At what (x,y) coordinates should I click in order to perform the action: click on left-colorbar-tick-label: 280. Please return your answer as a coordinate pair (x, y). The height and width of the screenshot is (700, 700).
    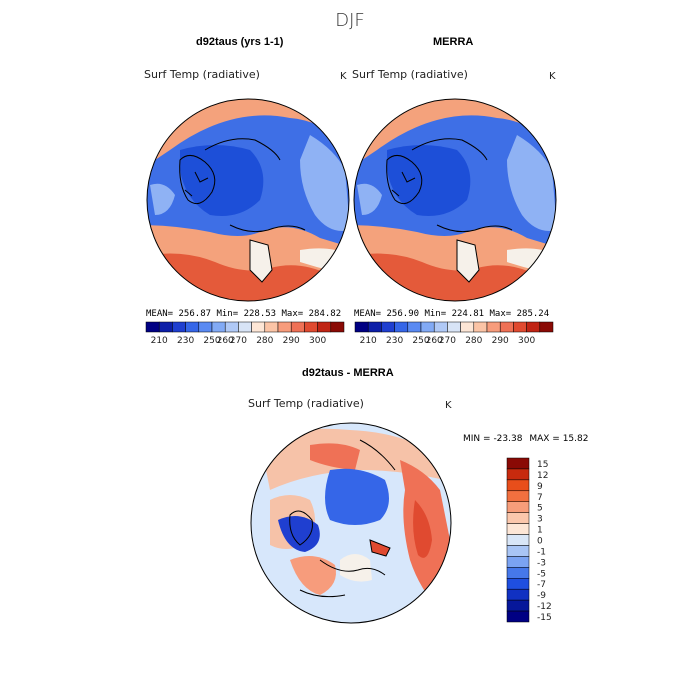
    Looking at the image, I should click on (264, 341).